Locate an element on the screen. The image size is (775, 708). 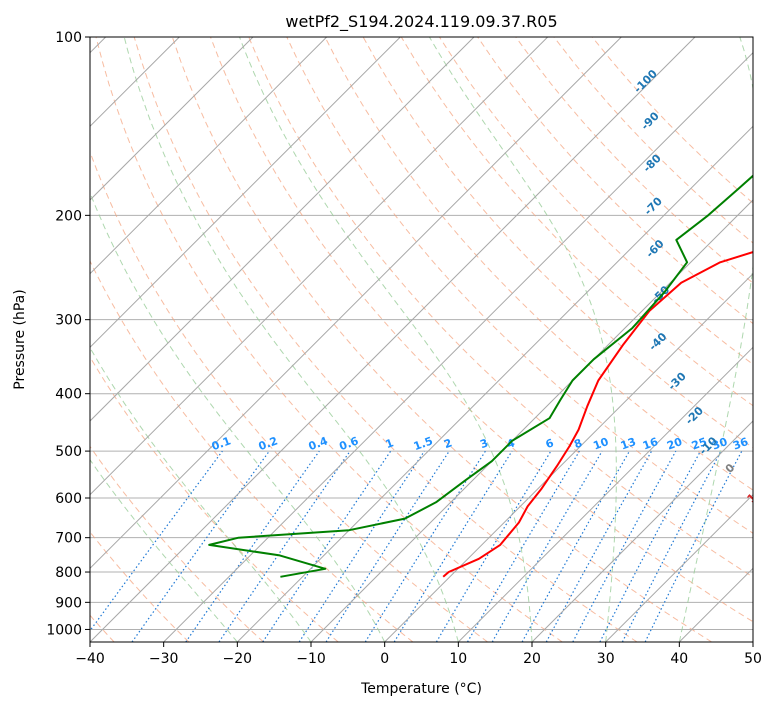
mixing-ratio-label: 20 is located at coordinates (674, 444).